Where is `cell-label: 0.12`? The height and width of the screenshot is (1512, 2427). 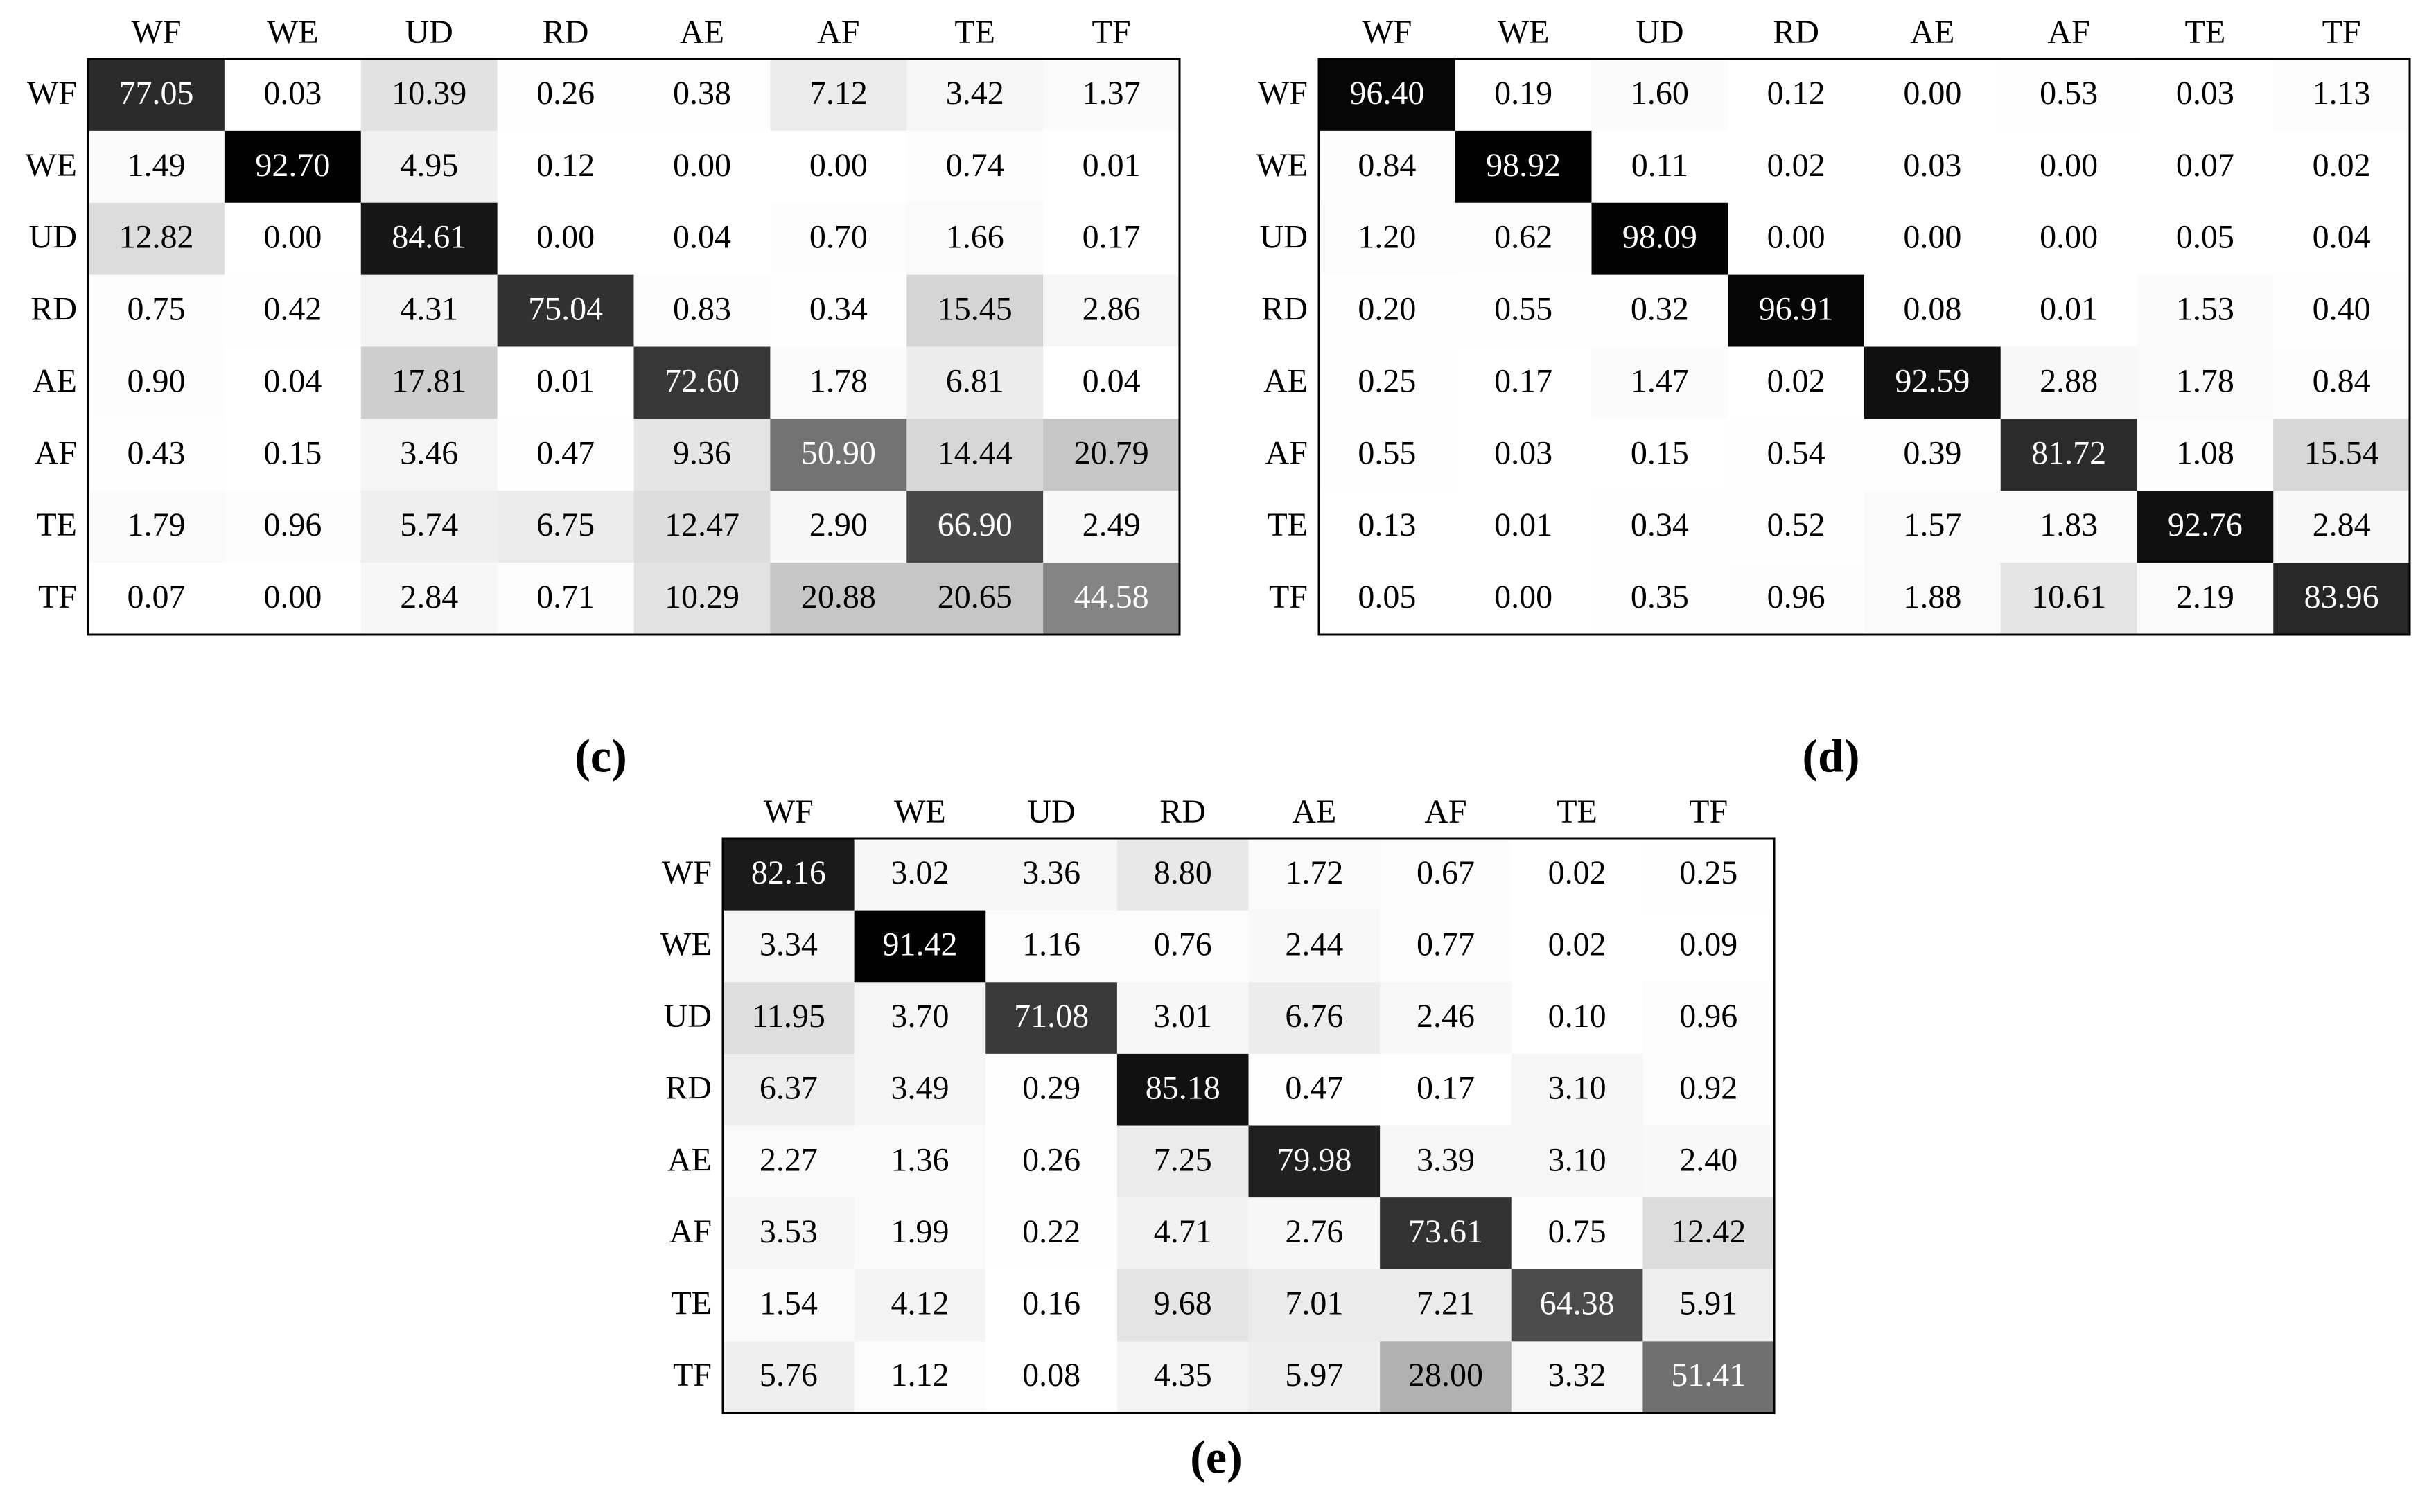
cell-label: 0.12 is located at coordinates (565, 165).